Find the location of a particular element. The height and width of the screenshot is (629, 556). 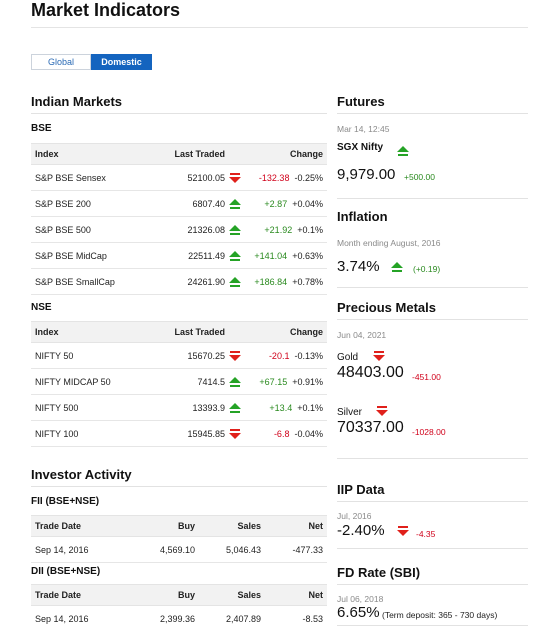

index-name: NIFTY 500 is located at coordinates (91, 407).